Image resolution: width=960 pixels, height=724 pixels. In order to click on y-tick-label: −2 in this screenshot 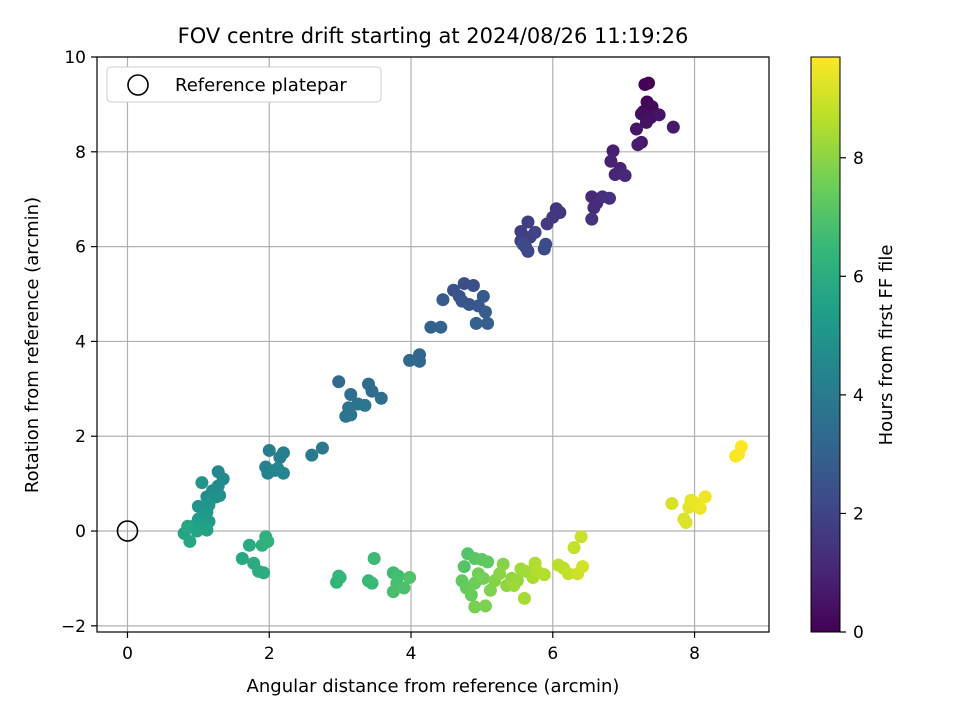, I will do `click(73, 627)`.